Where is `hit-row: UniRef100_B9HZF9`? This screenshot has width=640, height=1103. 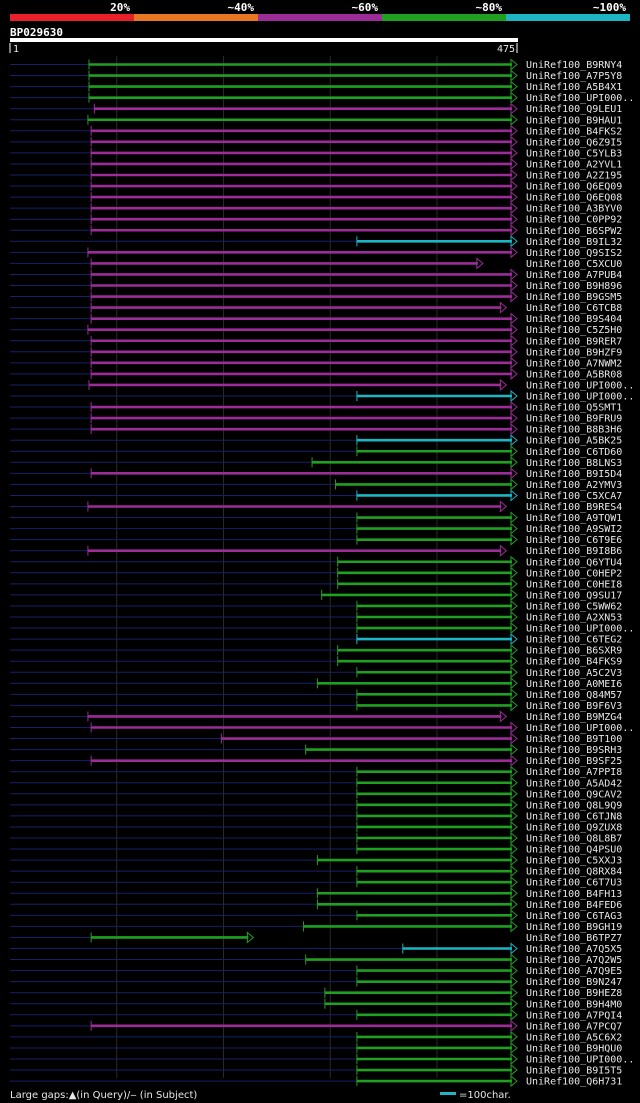 hit-row: UniRef100_B9HZF9 is located at coordinates (316, 352).